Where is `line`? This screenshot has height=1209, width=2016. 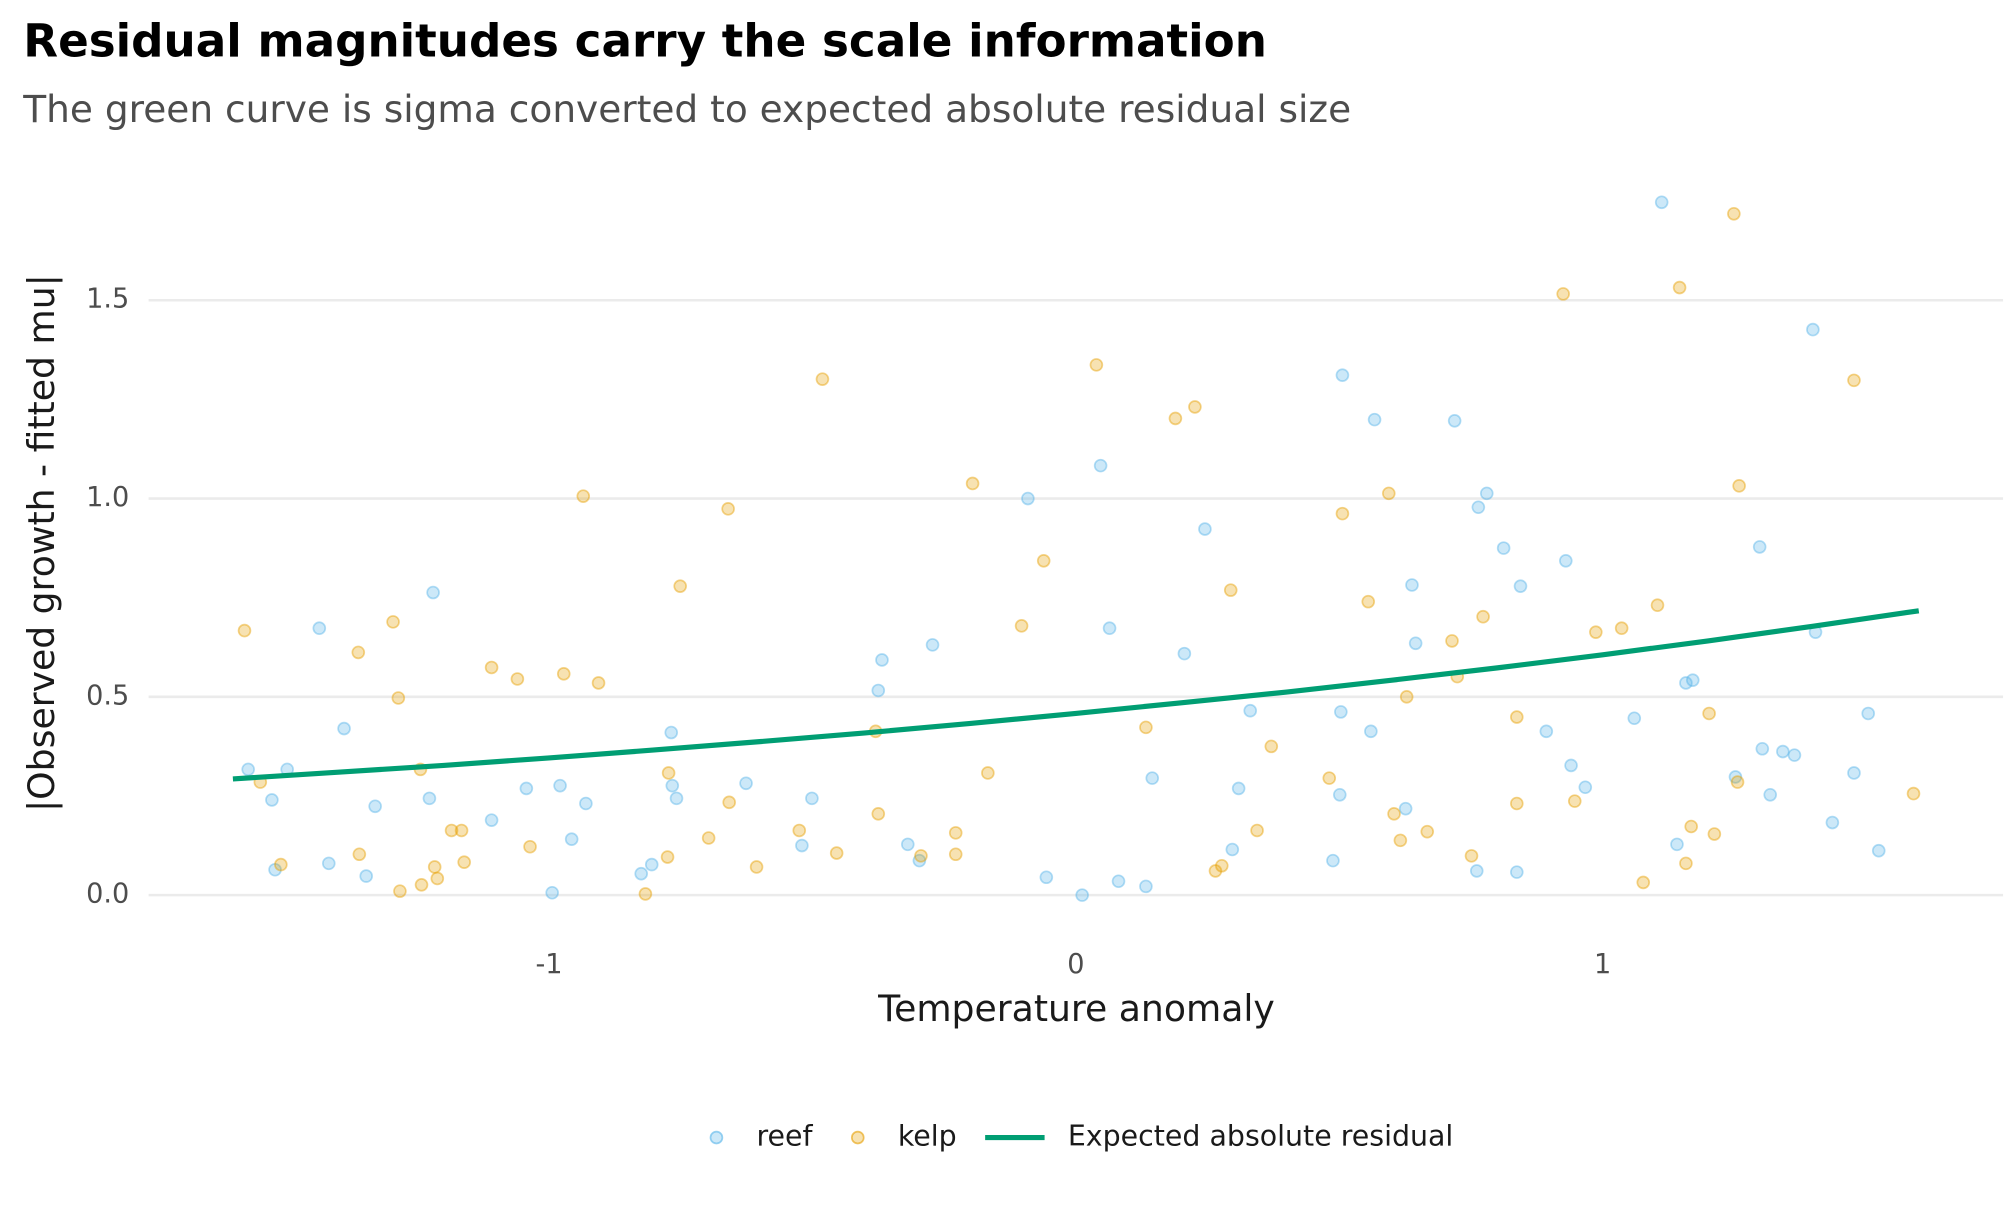
line is located at coordinates (1076, 695).